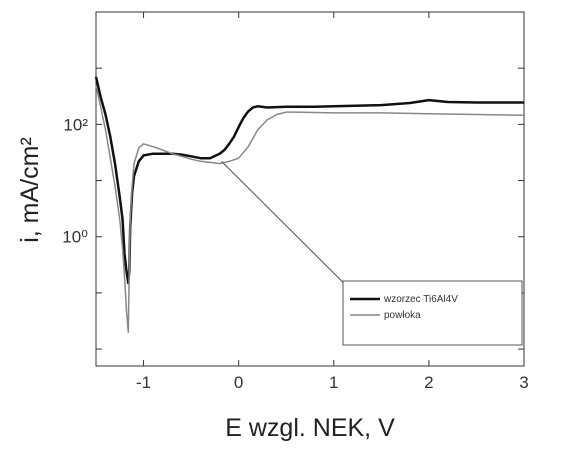 The image size is (562, 453). Describe the element at coordinates (333, 382) in the screenshot. I see `x-tick-label: 1` at that location.